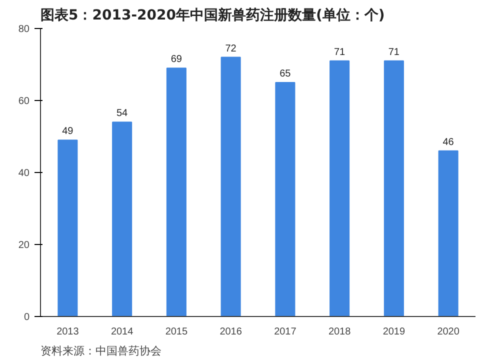 The image size is (500, 362). Describe the element at coordinates (176, 332) in the screenshot. I see `x-tick-label: 2015` at that location.